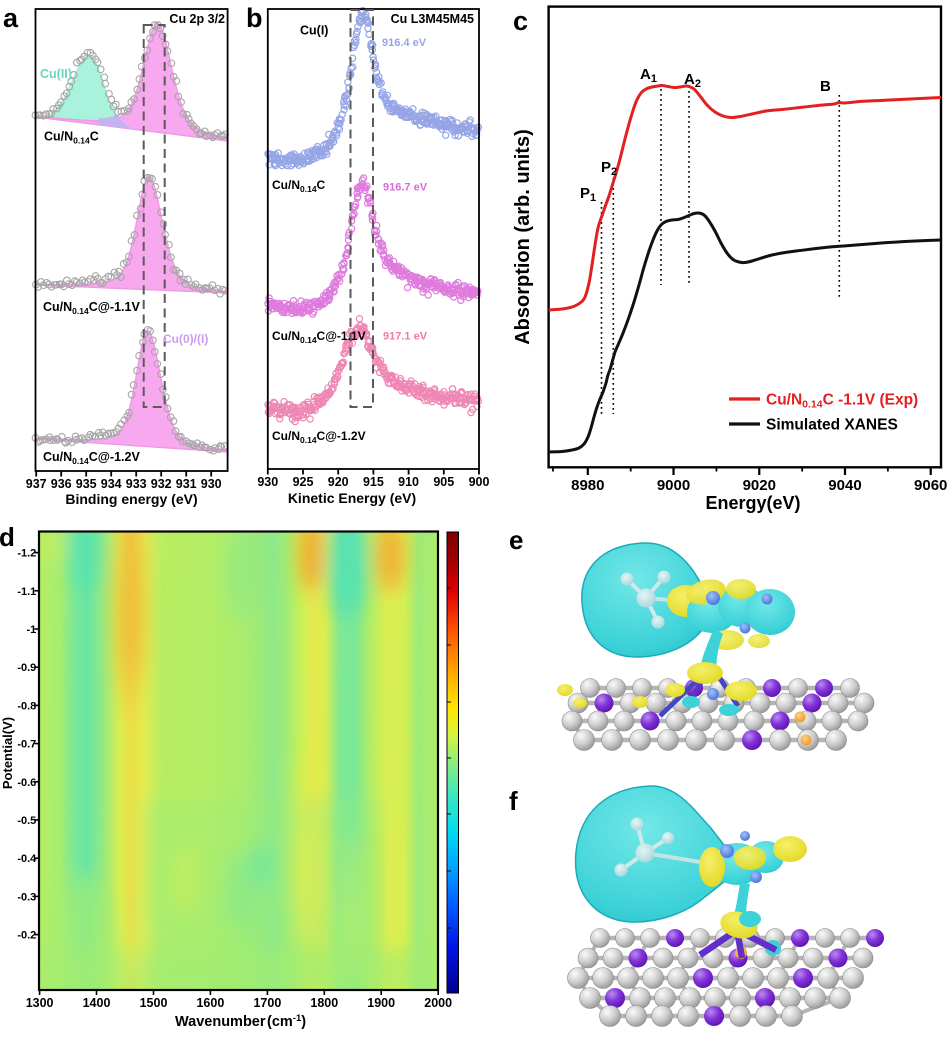 This screenshot has width=947, height=1037. Describe the element at coordinates (154, 1003) in the screenshot. I see `svg-text: 1500` at that location.